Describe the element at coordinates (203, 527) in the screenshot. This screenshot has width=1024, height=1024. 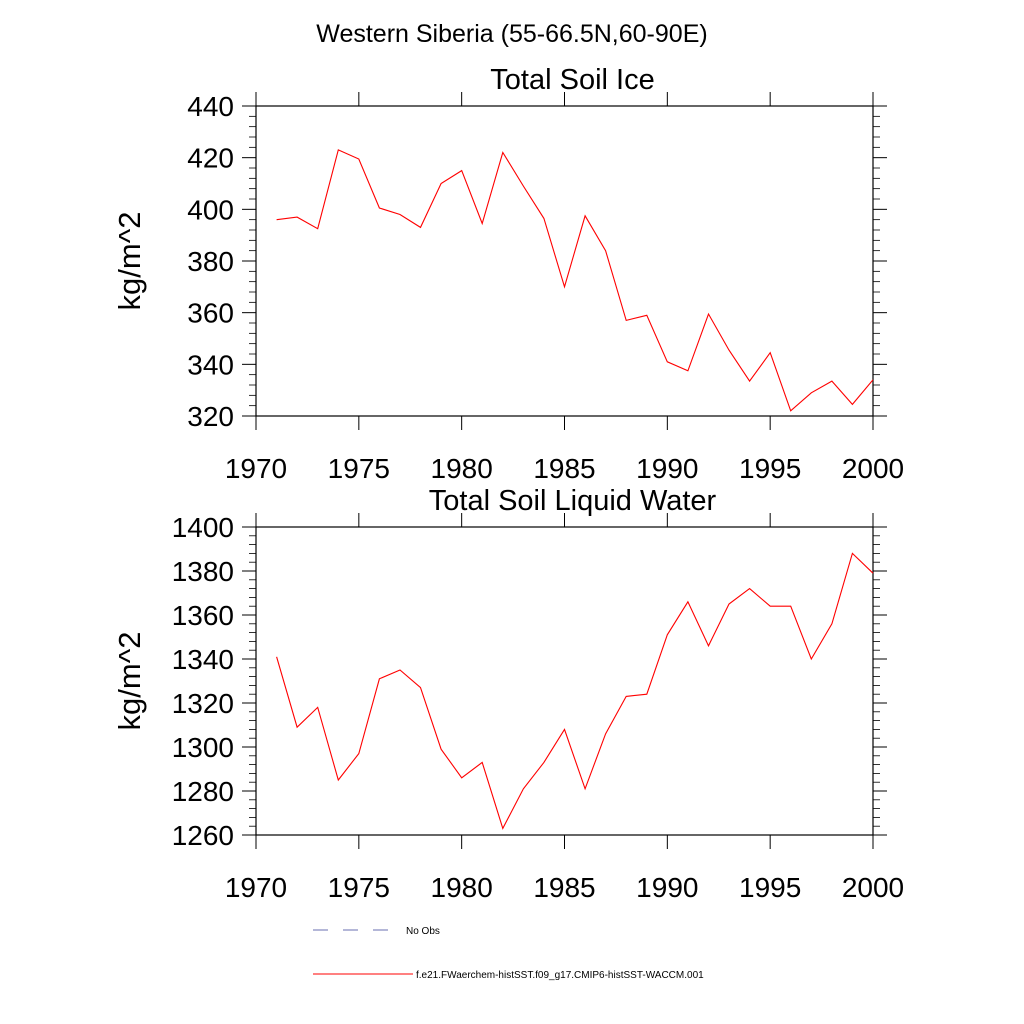
I see `y-tick-label: 1400` at that location.